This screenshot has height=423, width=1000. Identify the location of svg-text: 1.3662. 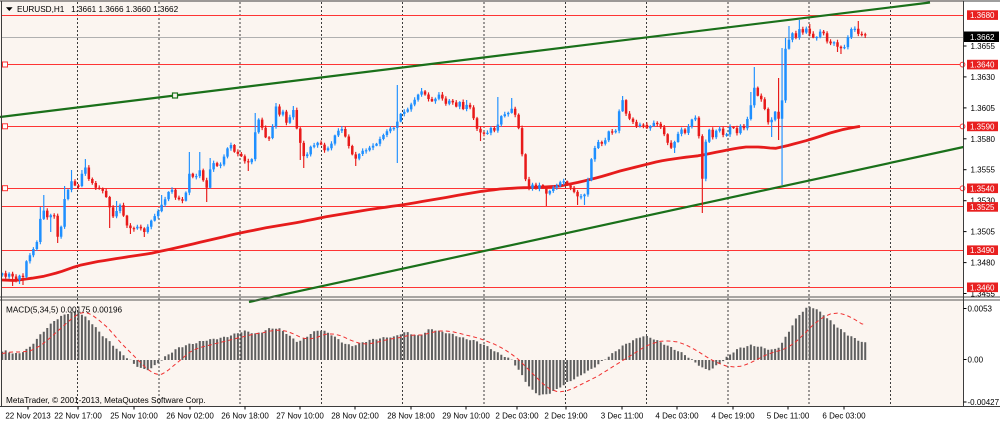
(982, 37).